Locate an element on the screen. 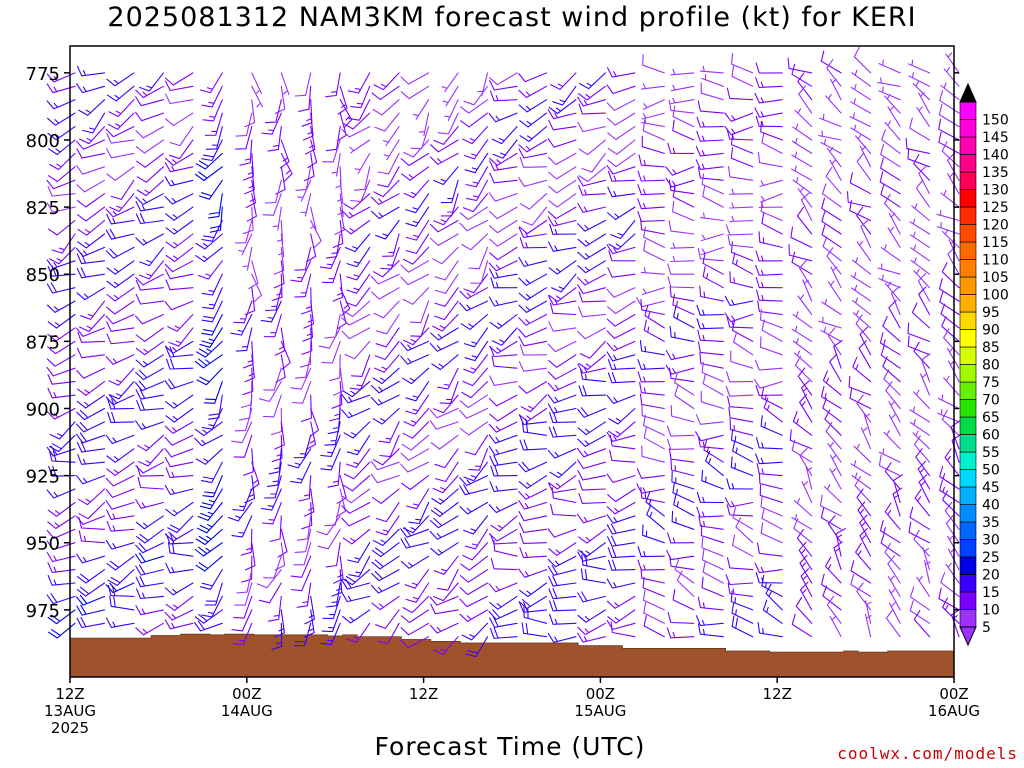 The height and width of the screenshot is (768, 1024). x-tick-label: 00Z is located at coordinates (953, 694).